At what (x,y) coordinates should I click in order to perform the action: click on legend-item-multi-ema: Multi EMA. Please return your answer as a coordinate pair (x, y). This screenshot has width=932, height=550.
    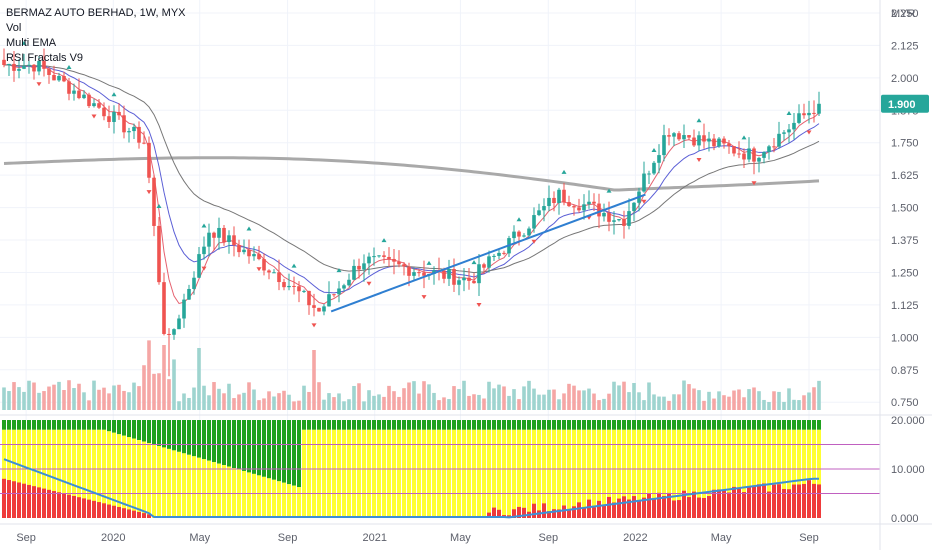
    Looking at the image, I should click on (31, 43).